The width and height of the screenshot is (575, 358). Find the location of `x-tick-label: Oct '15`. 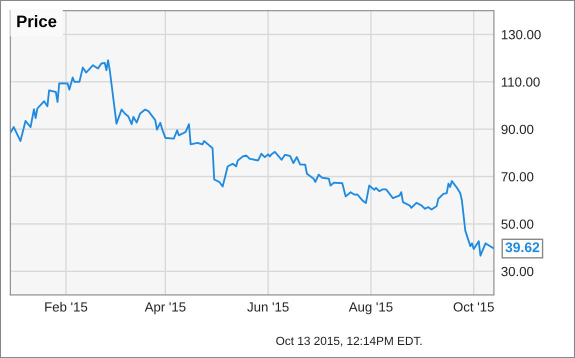

x-tick-label: Oct '15 is located at coordinates (474, 307).